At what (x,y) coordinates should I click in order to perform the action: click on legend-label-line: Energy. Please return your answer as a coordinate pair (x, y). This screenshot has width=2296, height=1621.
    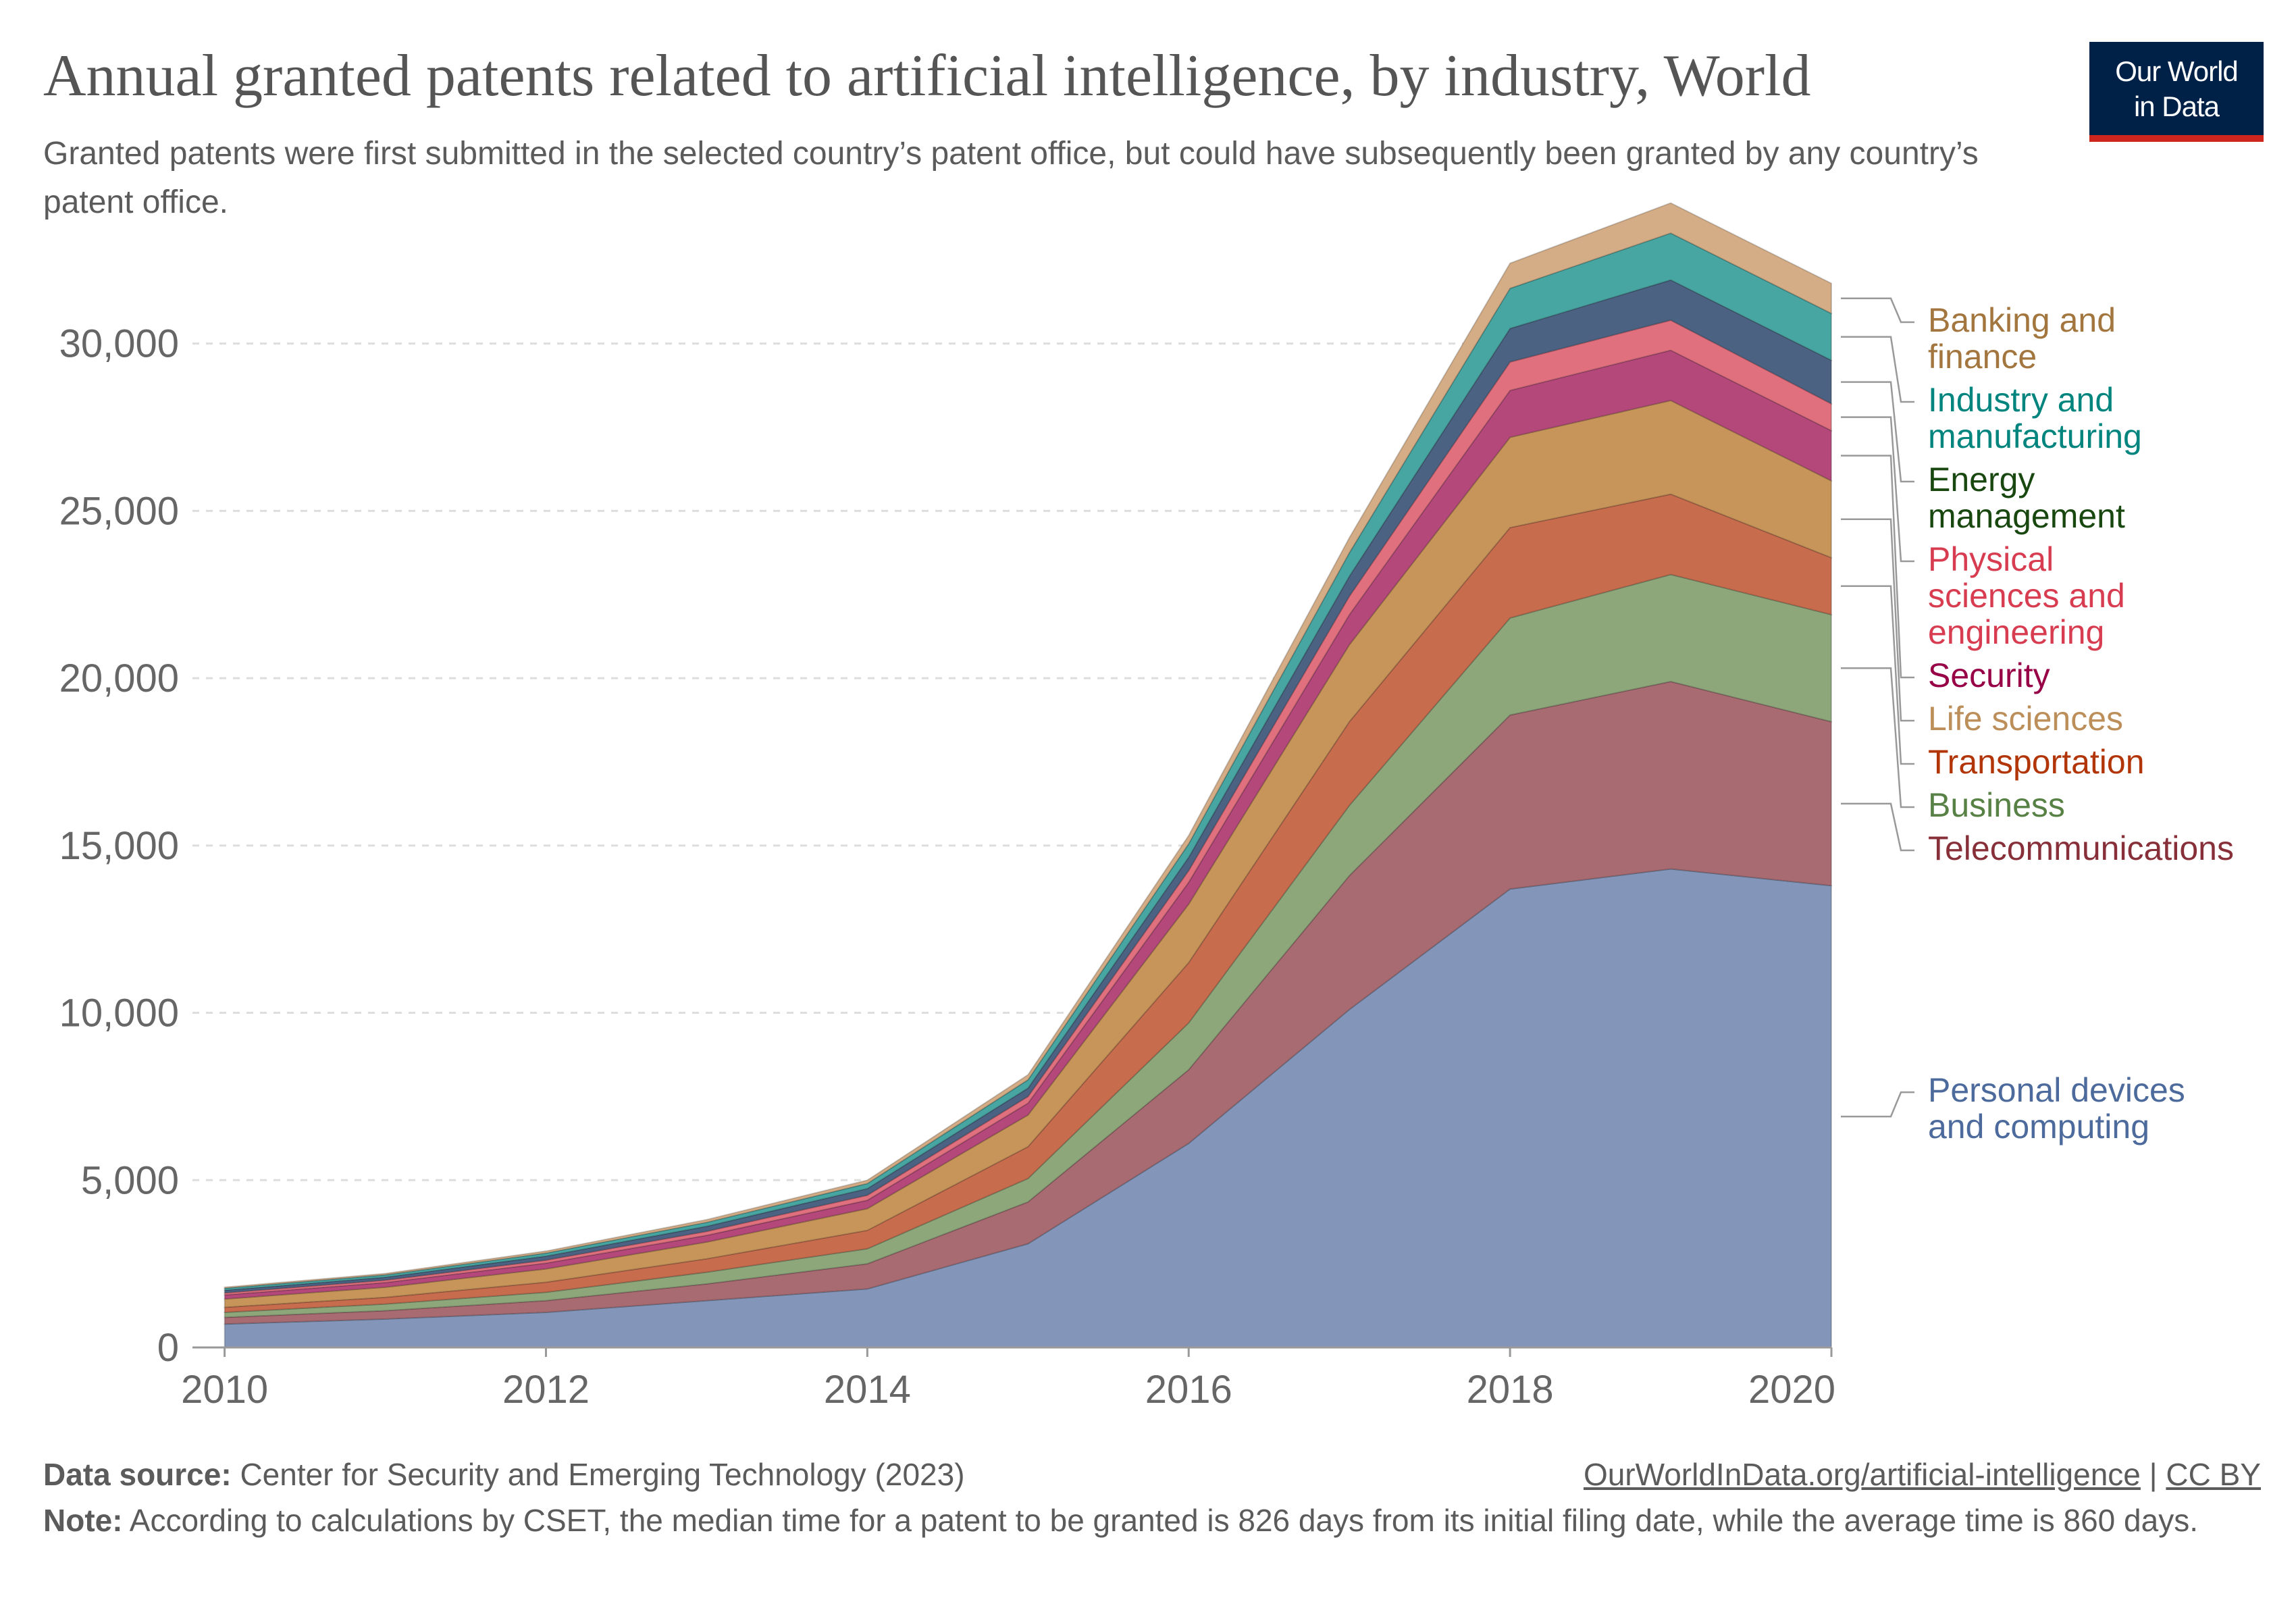
    Looking at the image, I should click on (1981, 479).